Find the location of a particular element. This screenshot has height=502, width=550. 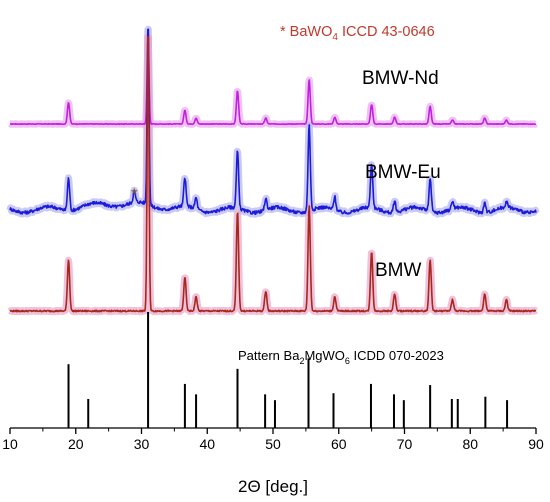

bawo4-prefix: * BaWO is located at coordinates (306, 32).